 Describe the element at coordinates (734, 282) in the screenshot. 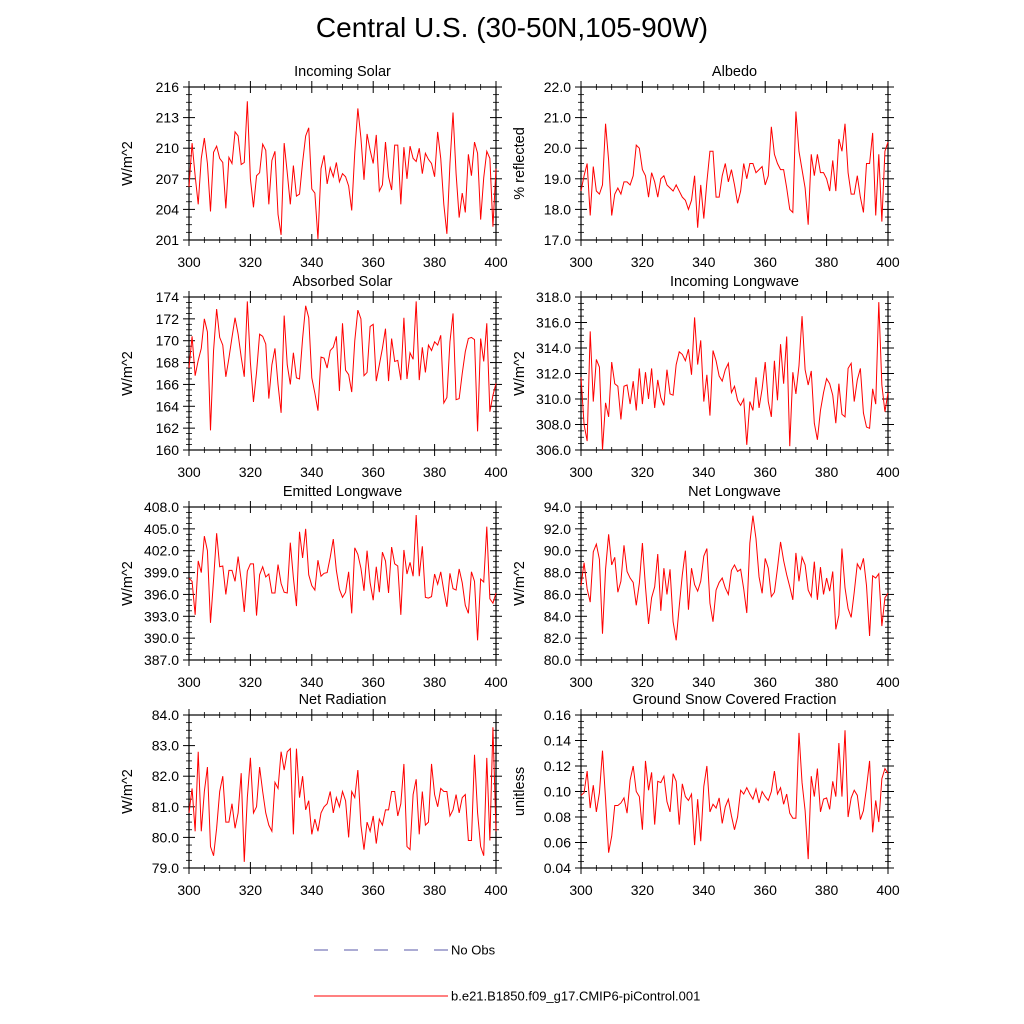

I see `panel-title: Incoming Longwave` at that location.